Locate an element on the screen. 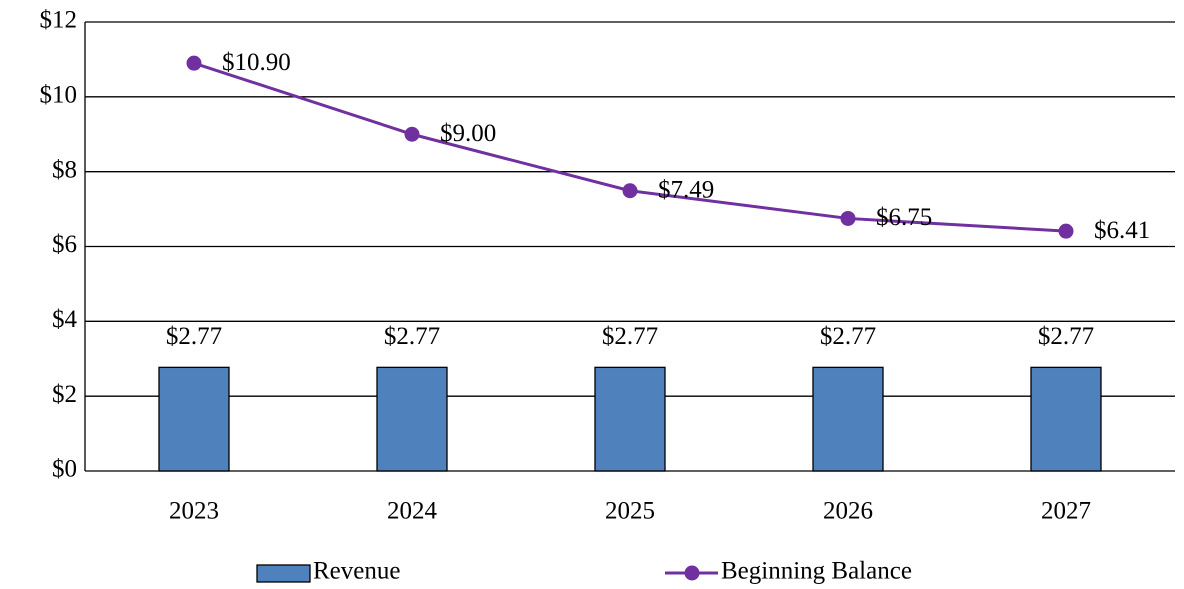  y-tick-label: $8 is located at coordinates (64, 169).